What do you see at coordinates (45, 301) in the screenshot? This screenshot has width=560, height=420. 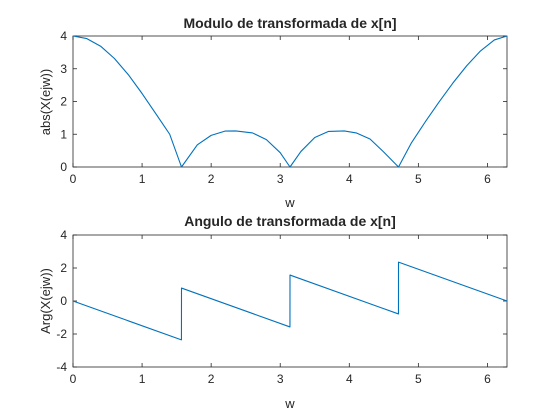 I see `y-axis-label: Arg(X(ejw))` at bounding box center [45, 301].